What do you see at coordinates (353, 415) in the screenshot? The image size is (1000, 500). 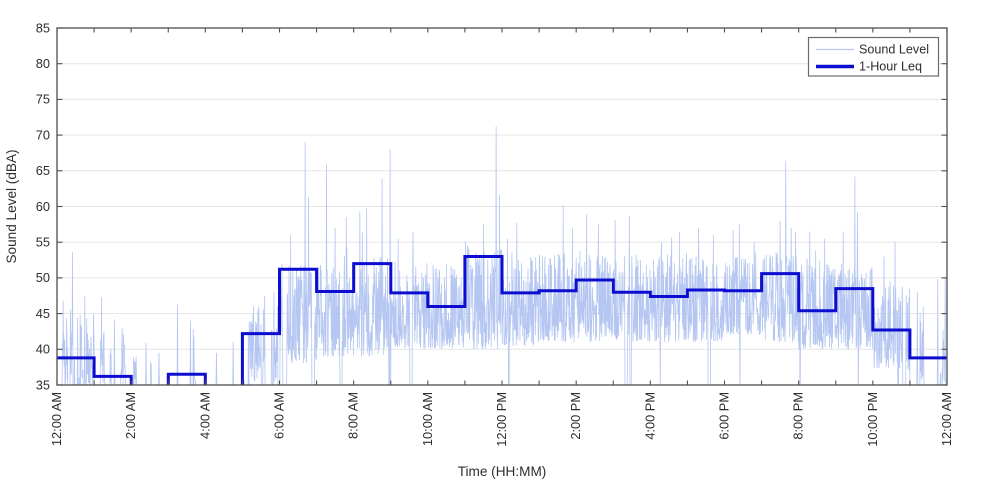 I see `x-tick-label: 8:00 AM` at bounding box center [353, 415].